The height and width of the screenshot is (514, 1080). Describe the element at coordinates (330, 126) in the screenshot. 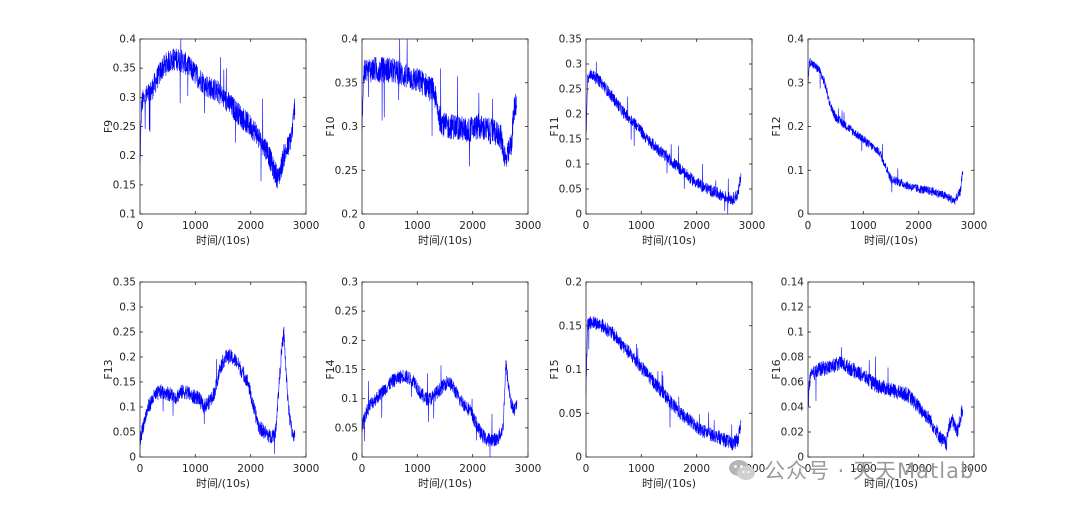

I see `y-axis-label: F10` at that location.